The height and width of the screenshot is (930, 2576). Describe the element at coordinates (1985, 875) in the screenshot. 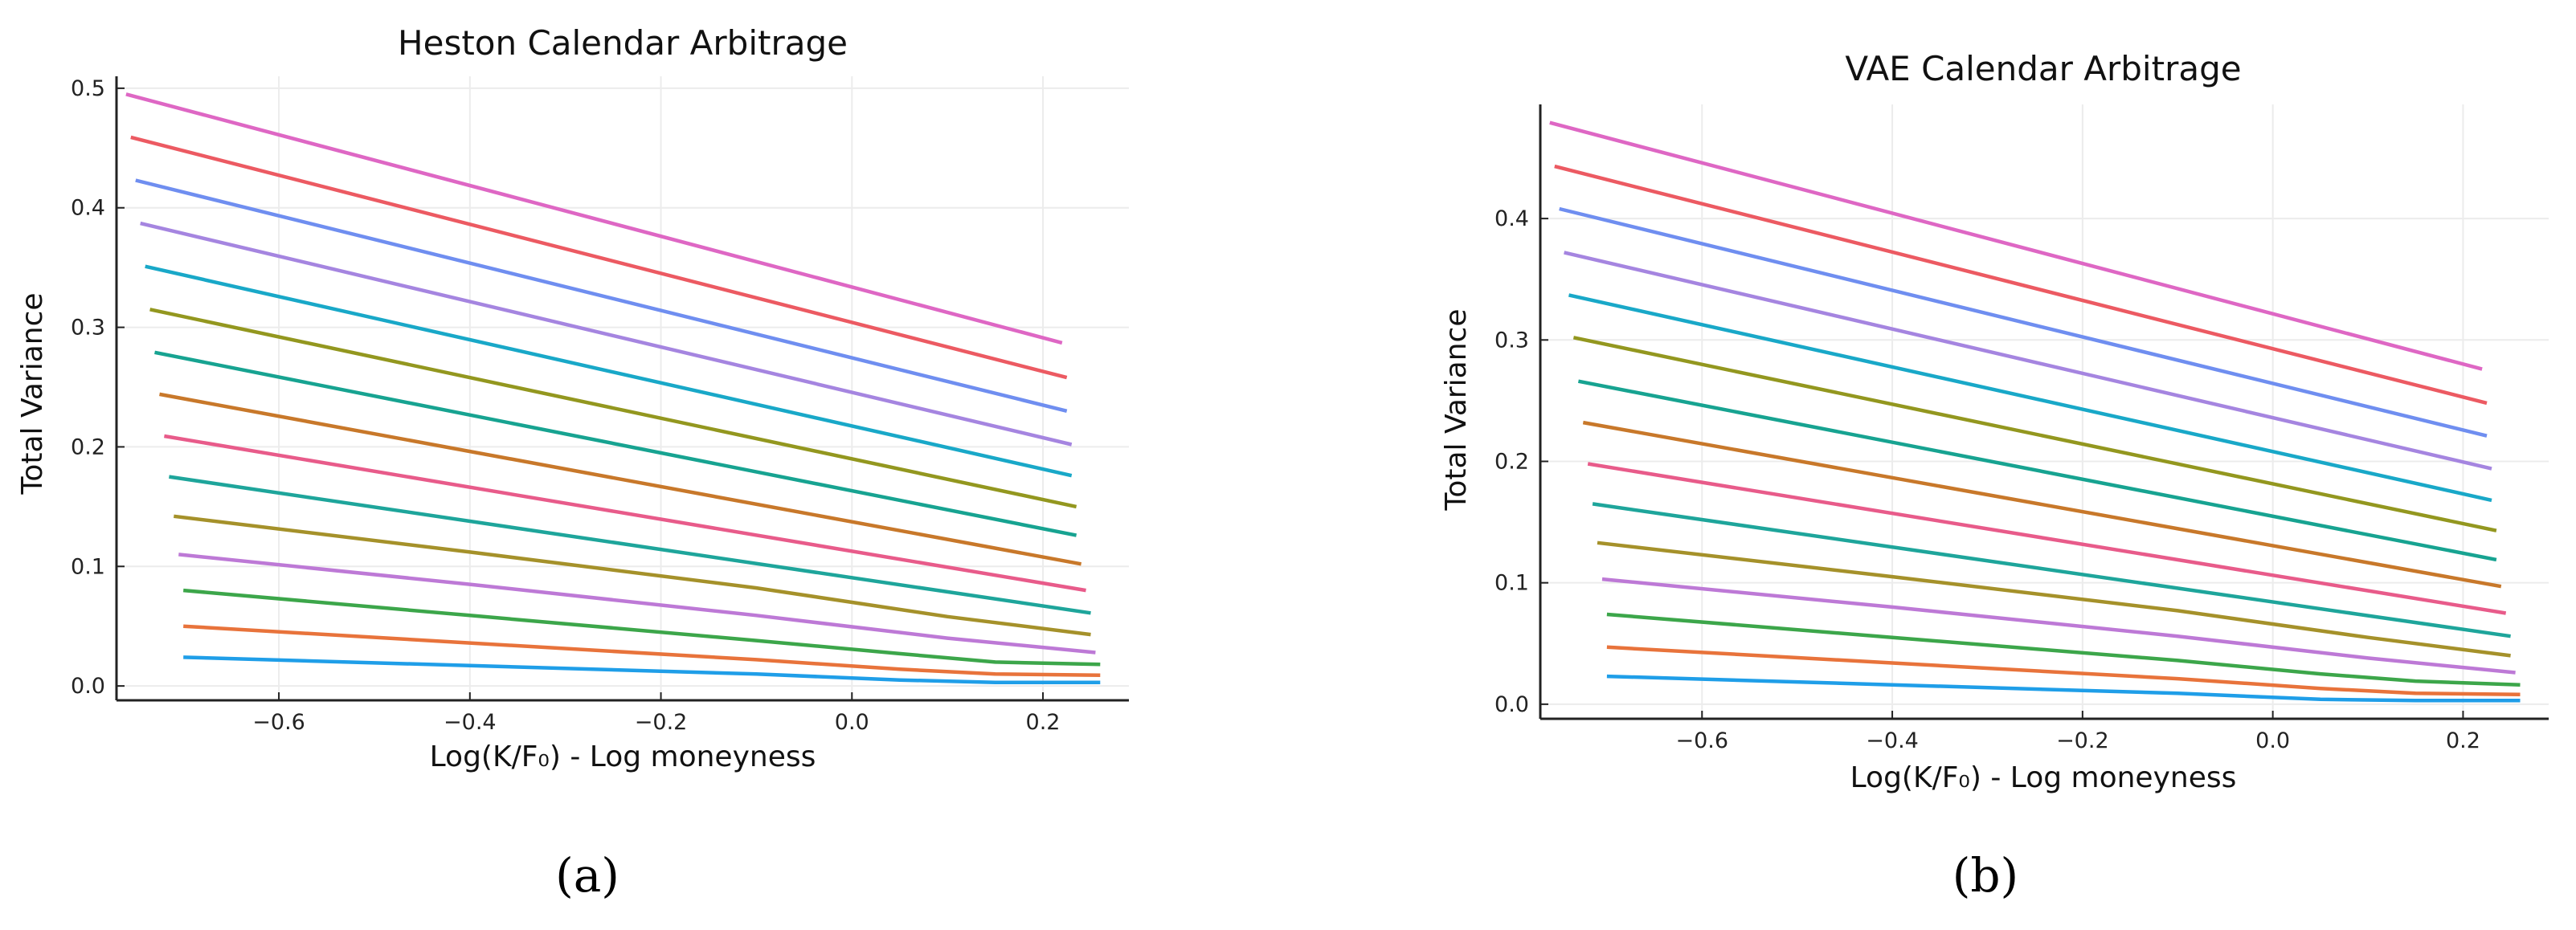

I see `panel-caption: (b)` at that location.